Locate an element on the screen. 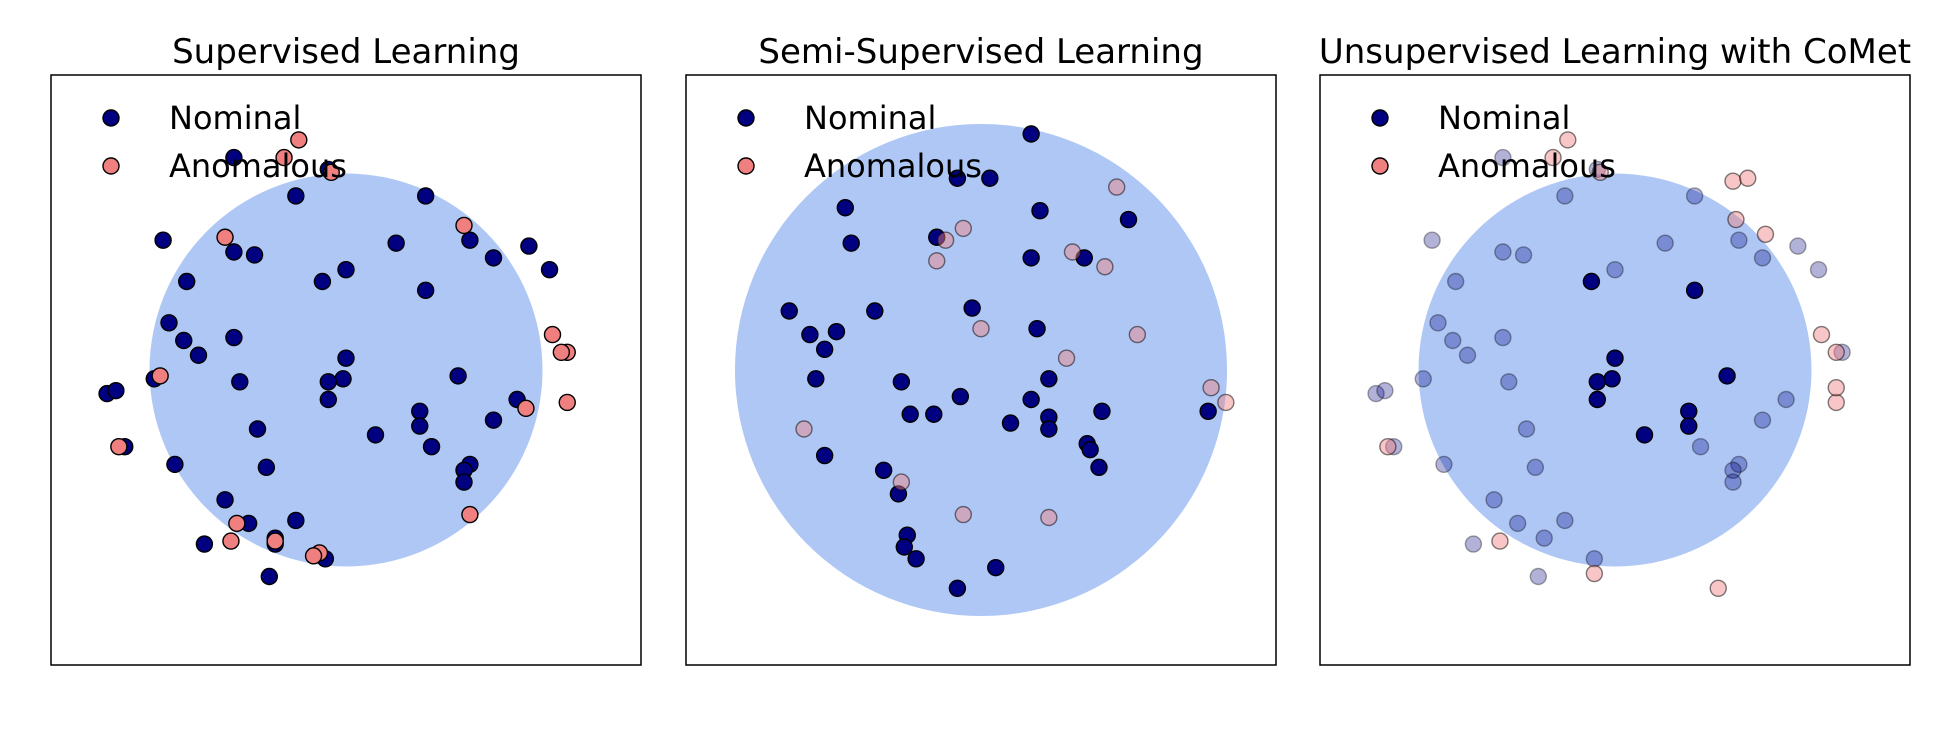  legend-label: Anomalous is located at coordinates (258, 166).